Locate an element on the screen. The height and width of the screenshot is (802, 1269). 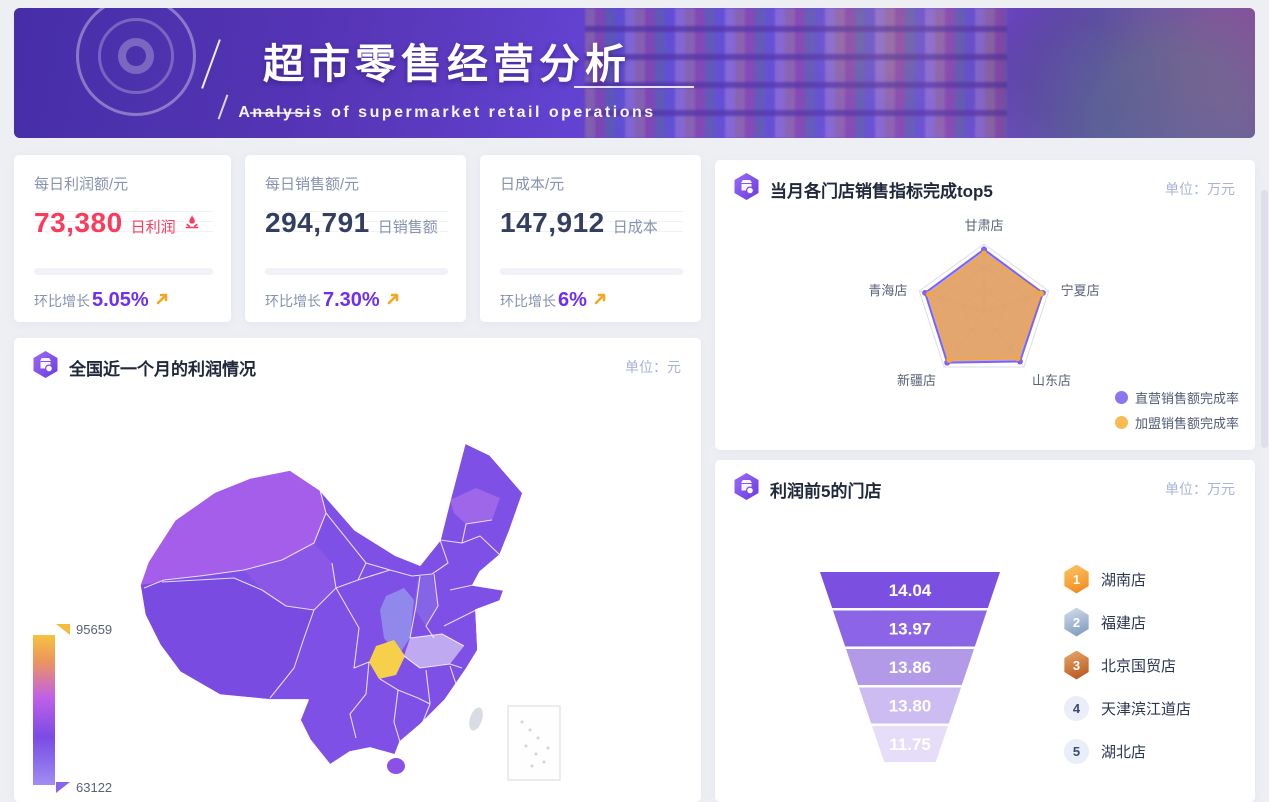
legend-item-direct-sales: 直营销售额完成率 is located at coordinates (1176, 397).